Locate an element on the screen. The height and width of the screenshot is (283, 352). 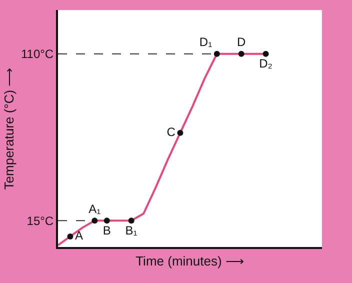
data-label: A₁ is located at coordinates (94, 209).